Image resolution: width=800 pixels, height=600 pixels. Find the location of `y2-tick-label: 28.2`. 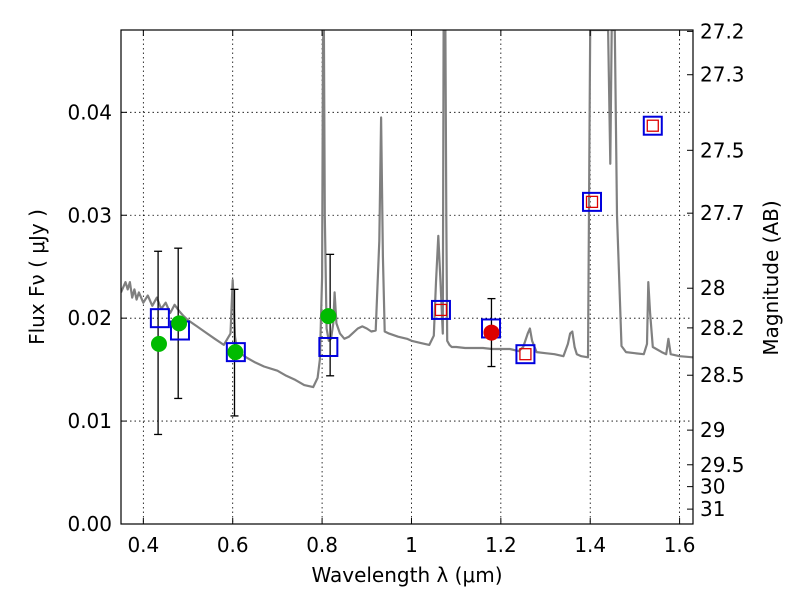

y2-tick-label: 28.2 is located at coordinates (722, 328).